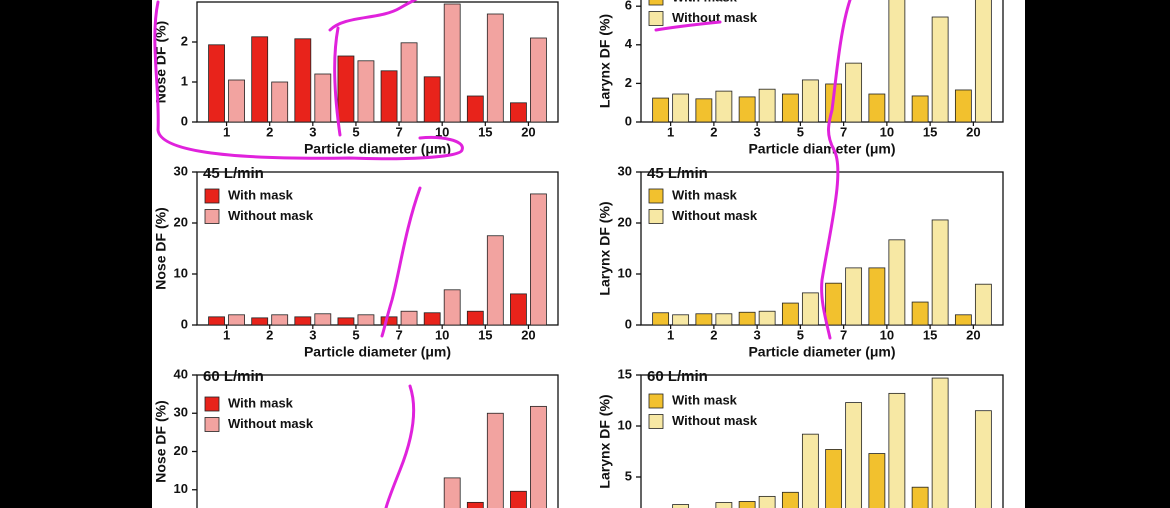 This screenshot has width=1170, height=508. I want to click on y-tick-label: 5, so click(628, 475).